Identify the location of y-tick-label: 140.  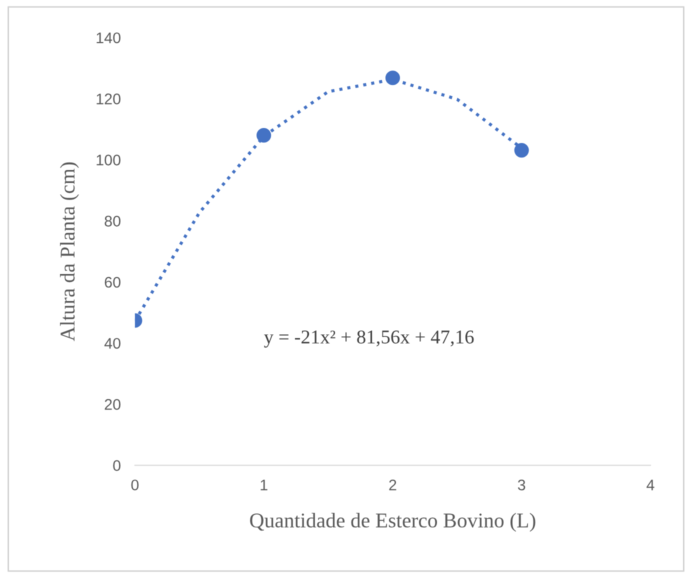
(108, 38).